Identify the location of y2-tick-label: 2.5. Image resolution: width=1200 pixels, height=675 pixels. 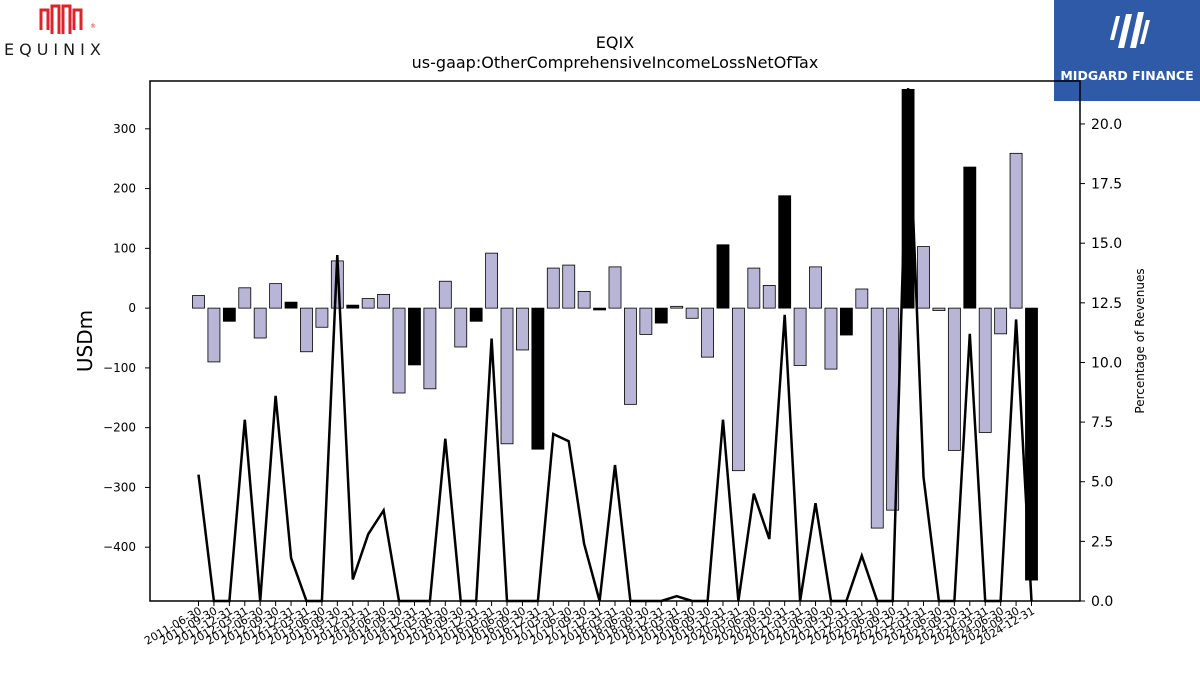
(1102, 542).